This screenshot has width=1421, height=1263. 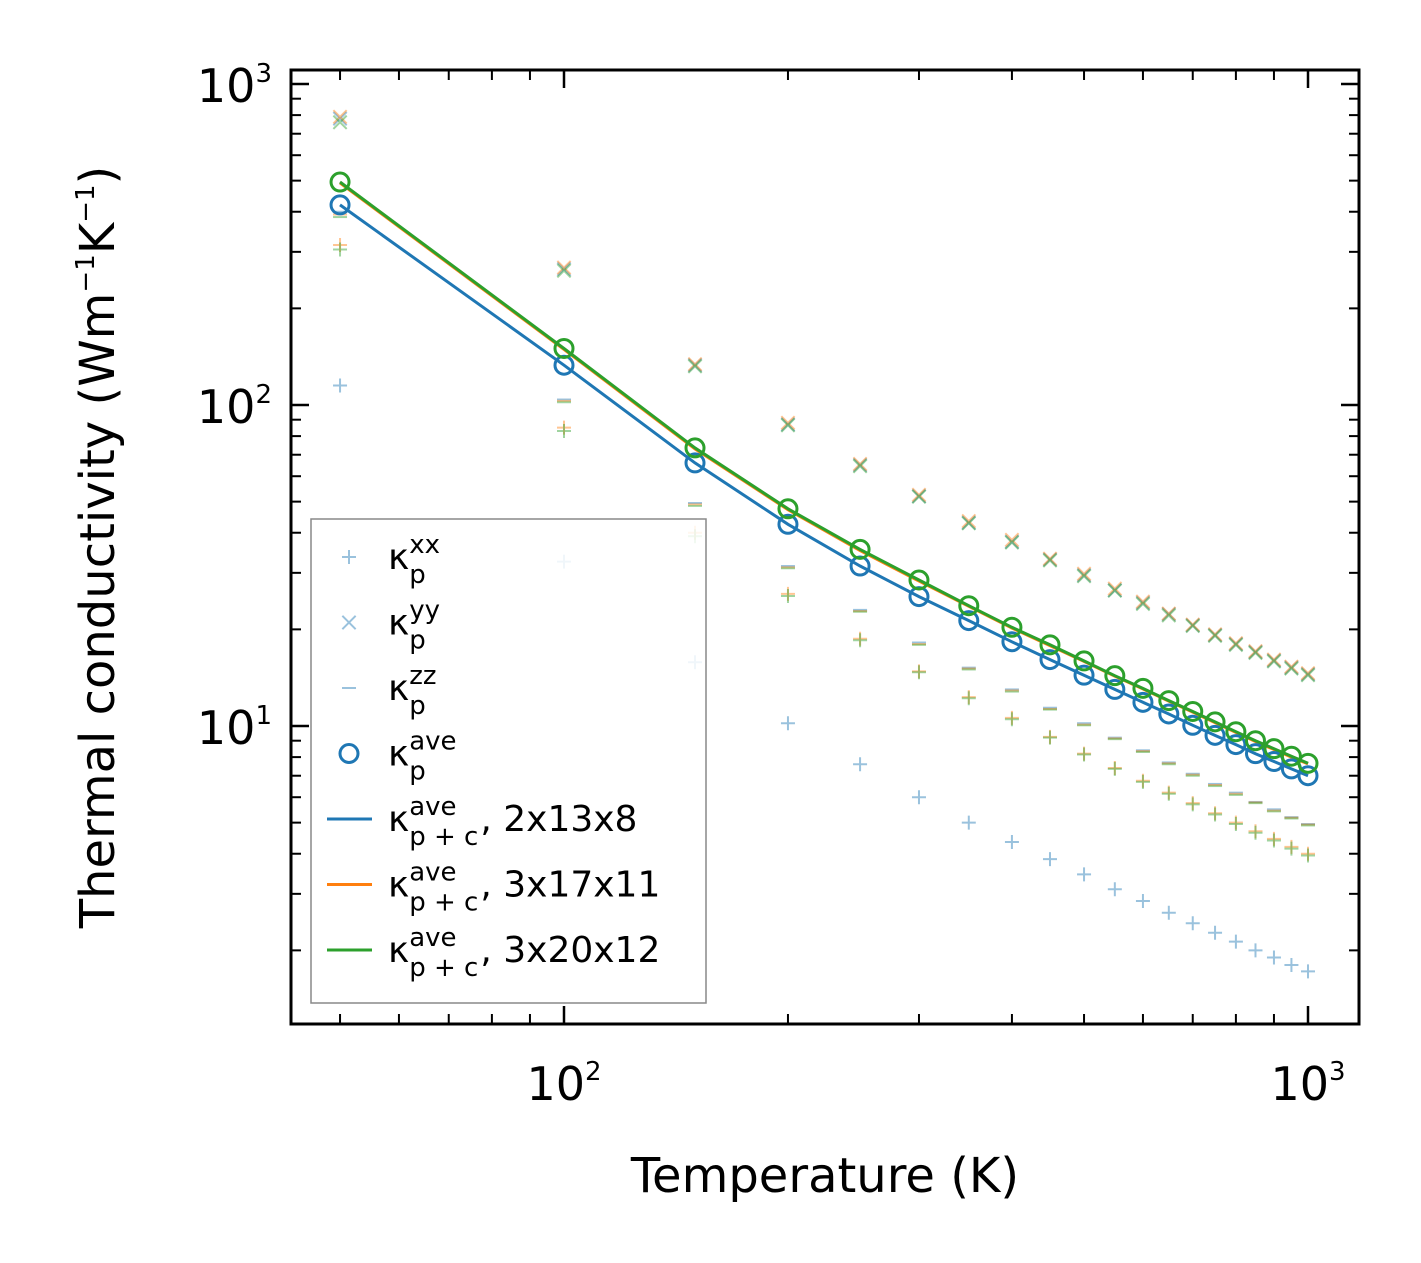 What do you see at coordinates (508, 761) in the screenshot?
I see `legend-box` at bounding box center [508, 761].